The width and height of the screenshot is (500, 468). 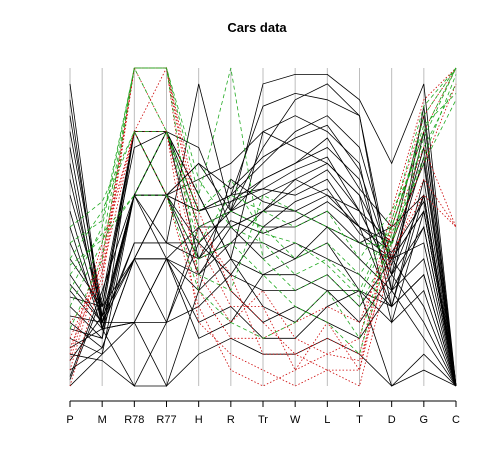 What do you see at coordinates (295, 420) in the screenshot?
I see `x-tick-label-w: W` at bounding box center [295, 420].